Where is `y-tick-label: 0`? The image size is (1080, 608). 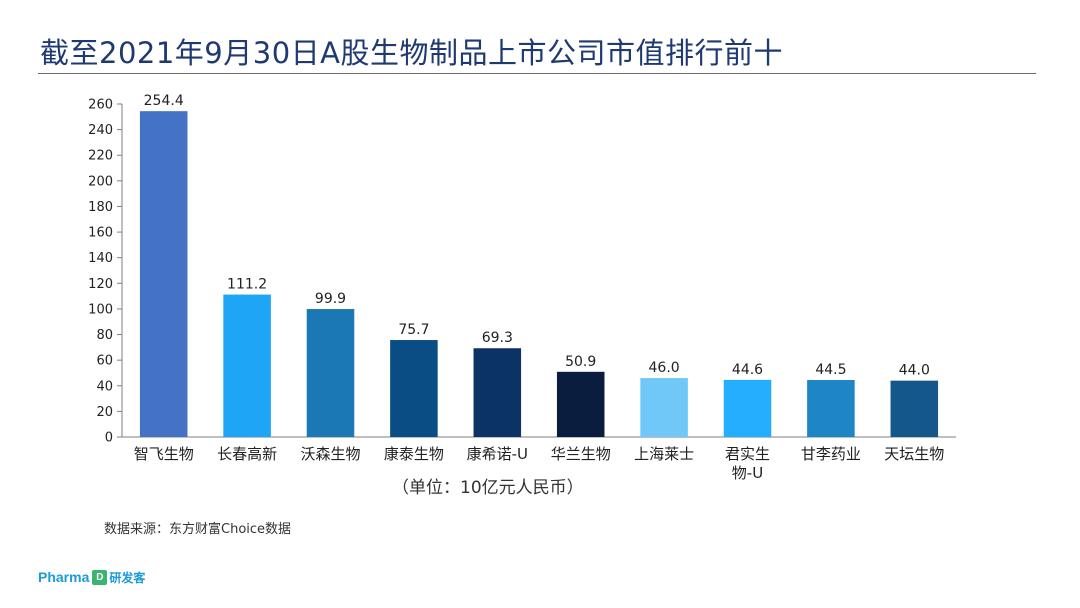 y-tick-label: 0 is located at coordinates (109, 438).